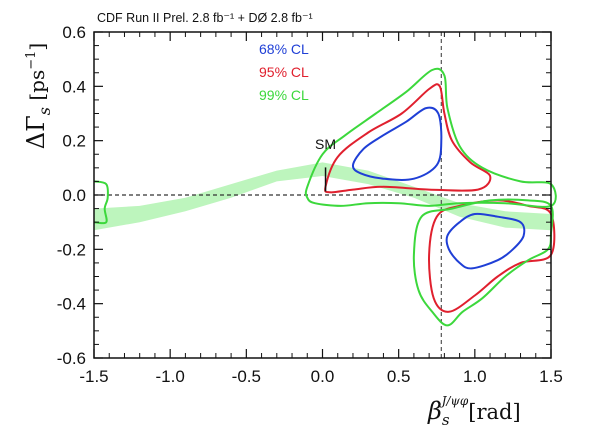 The height and width of the screenshot is (434, 589). What do you see at coordinates (494, 412) in the screenshot?
I see `x-axis-title-unit: [rad]` at bounding box center [494, 412].